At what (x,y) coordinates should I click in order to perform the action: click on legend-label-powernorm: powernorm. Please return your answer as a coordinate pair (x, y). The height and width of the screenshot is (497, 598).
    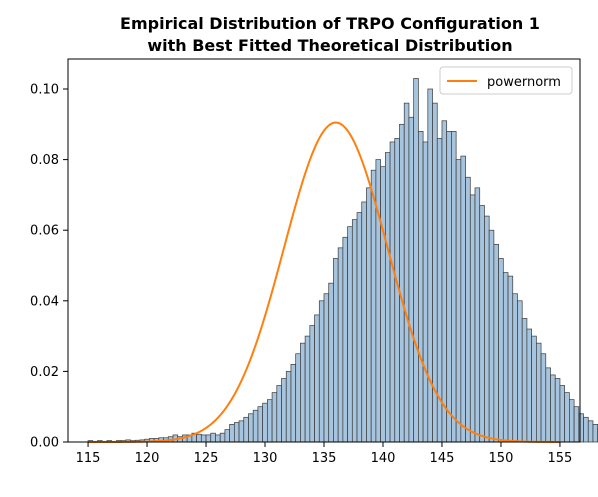
    Looking at the image, I should click on (524, 82).